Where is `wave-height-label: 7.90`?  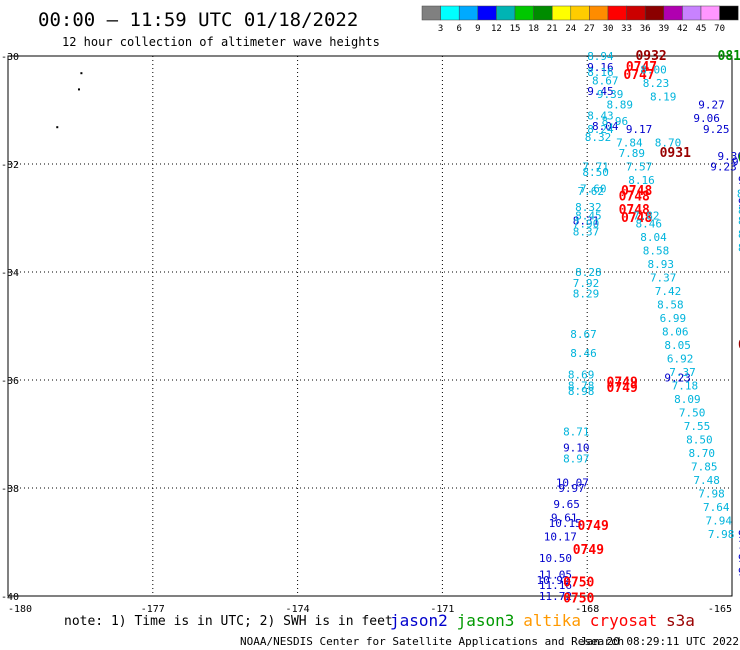 wave-height-label: 7.90 is located at coordinates (586, 223).